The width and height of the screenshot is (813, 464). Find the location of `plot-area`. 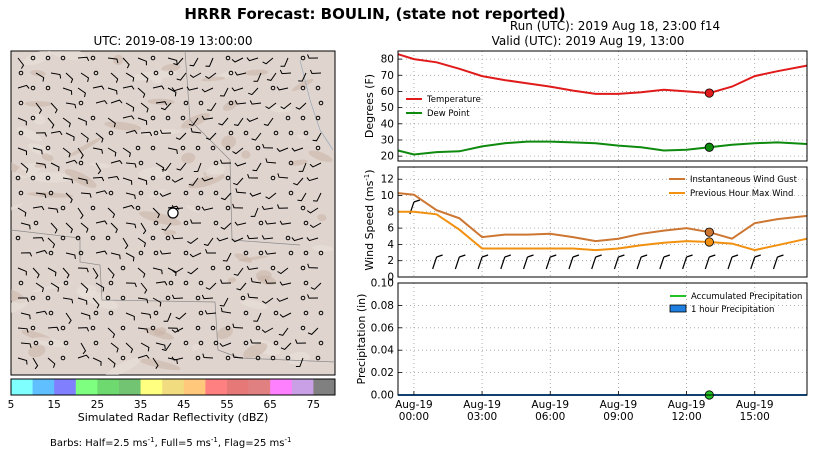

plot-area is located at coordinates (602, 222).